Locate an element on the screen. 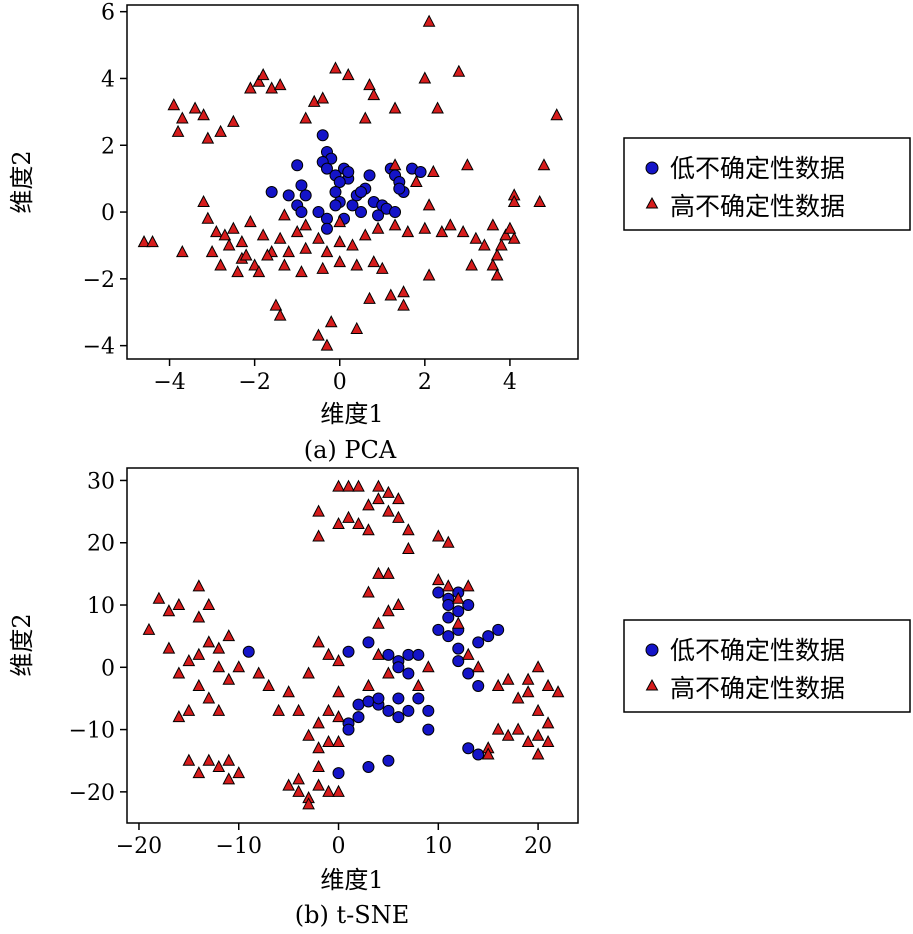  y-axis-label-pca: 维度2 is located at coordinates (22, 181).